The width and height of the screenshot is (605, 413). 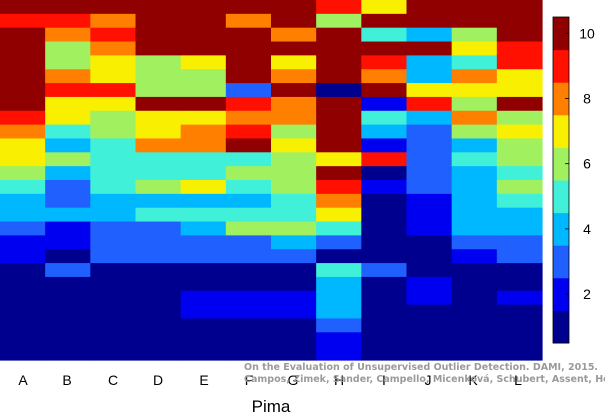 I want to click on x-tick-label-i: I, so click(x=384, y=380).